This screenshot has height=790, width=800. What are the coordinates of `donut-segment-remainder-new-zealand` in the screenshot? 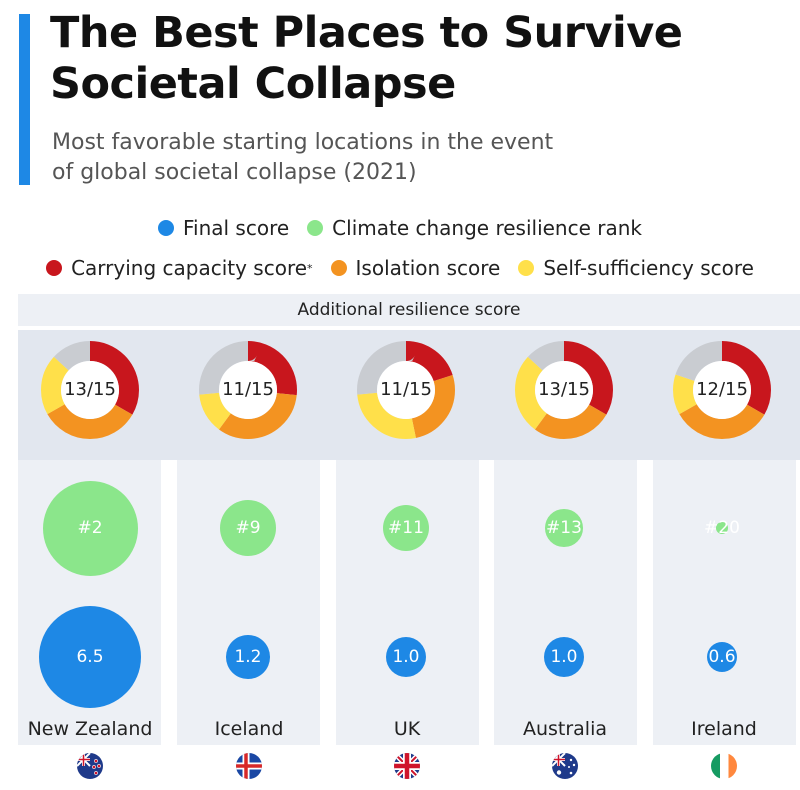 It's located at (90, 390).